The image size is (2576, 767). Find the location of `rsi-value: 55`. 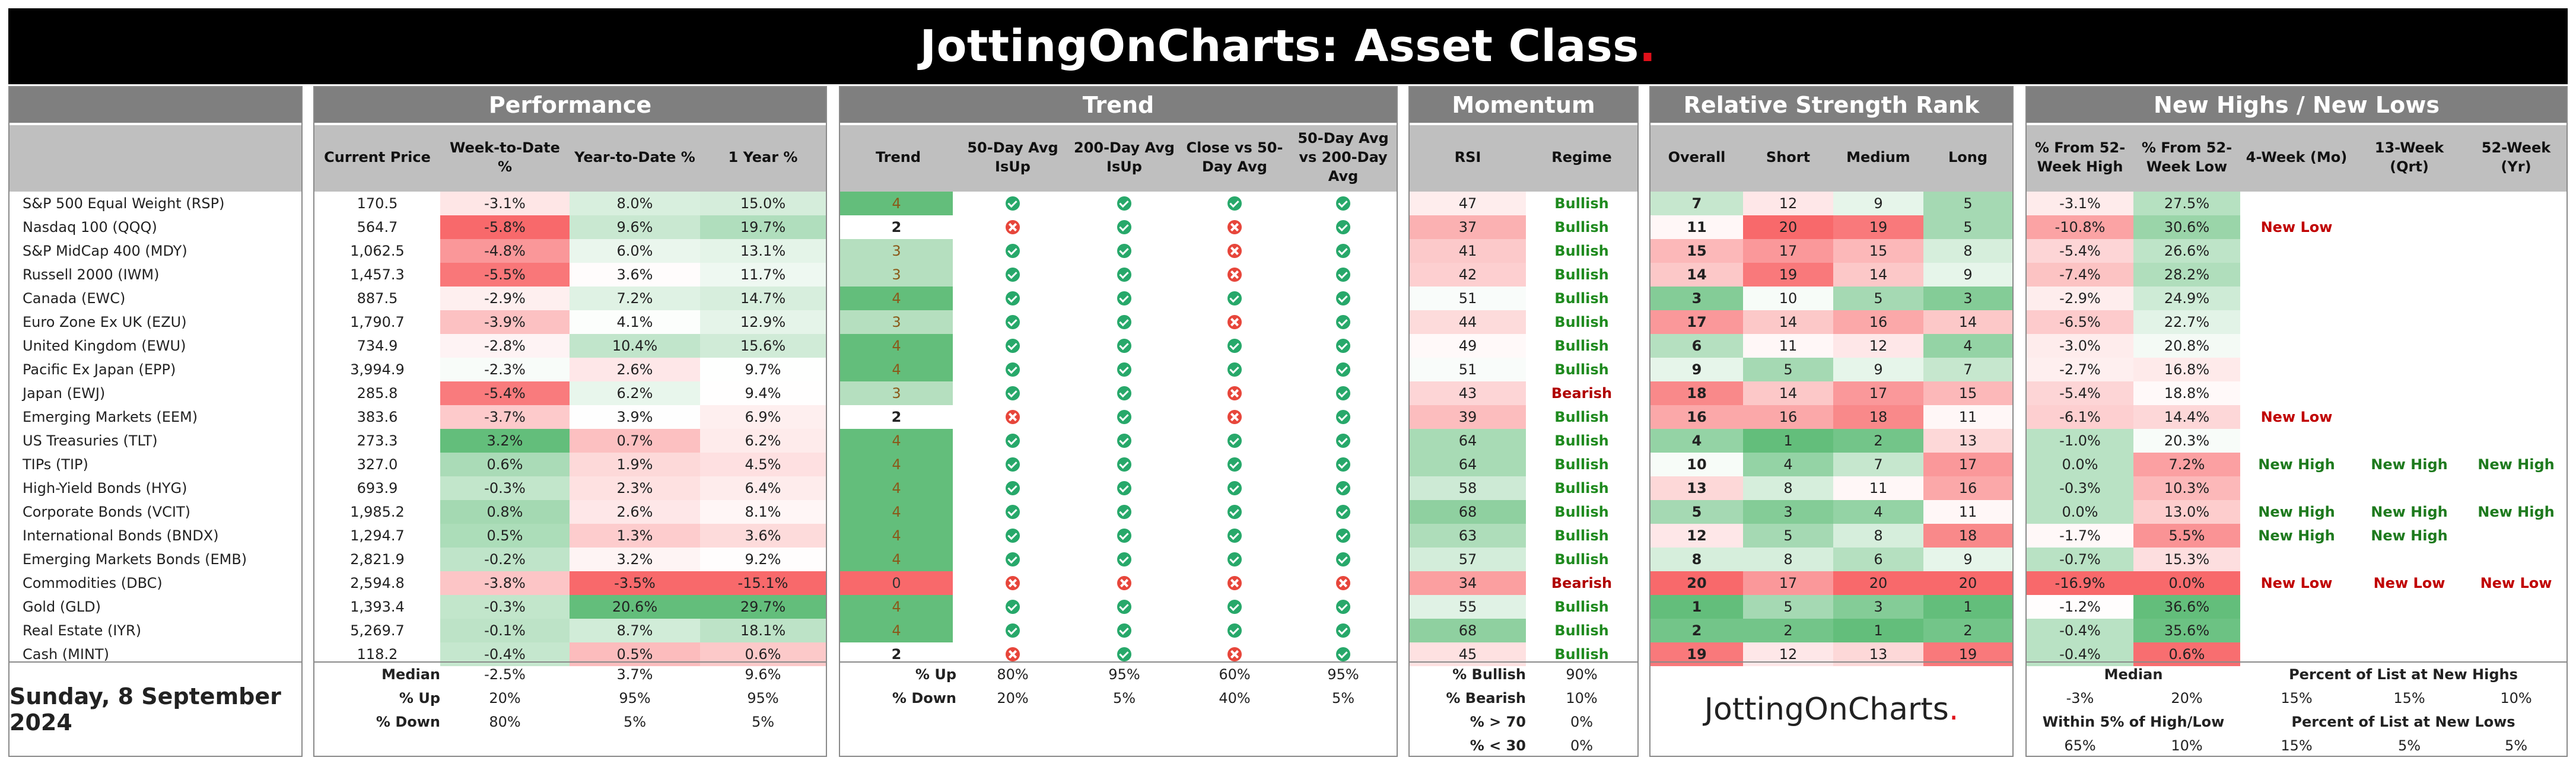

rsi-value: 55 is located at coordinates (1468, 607).